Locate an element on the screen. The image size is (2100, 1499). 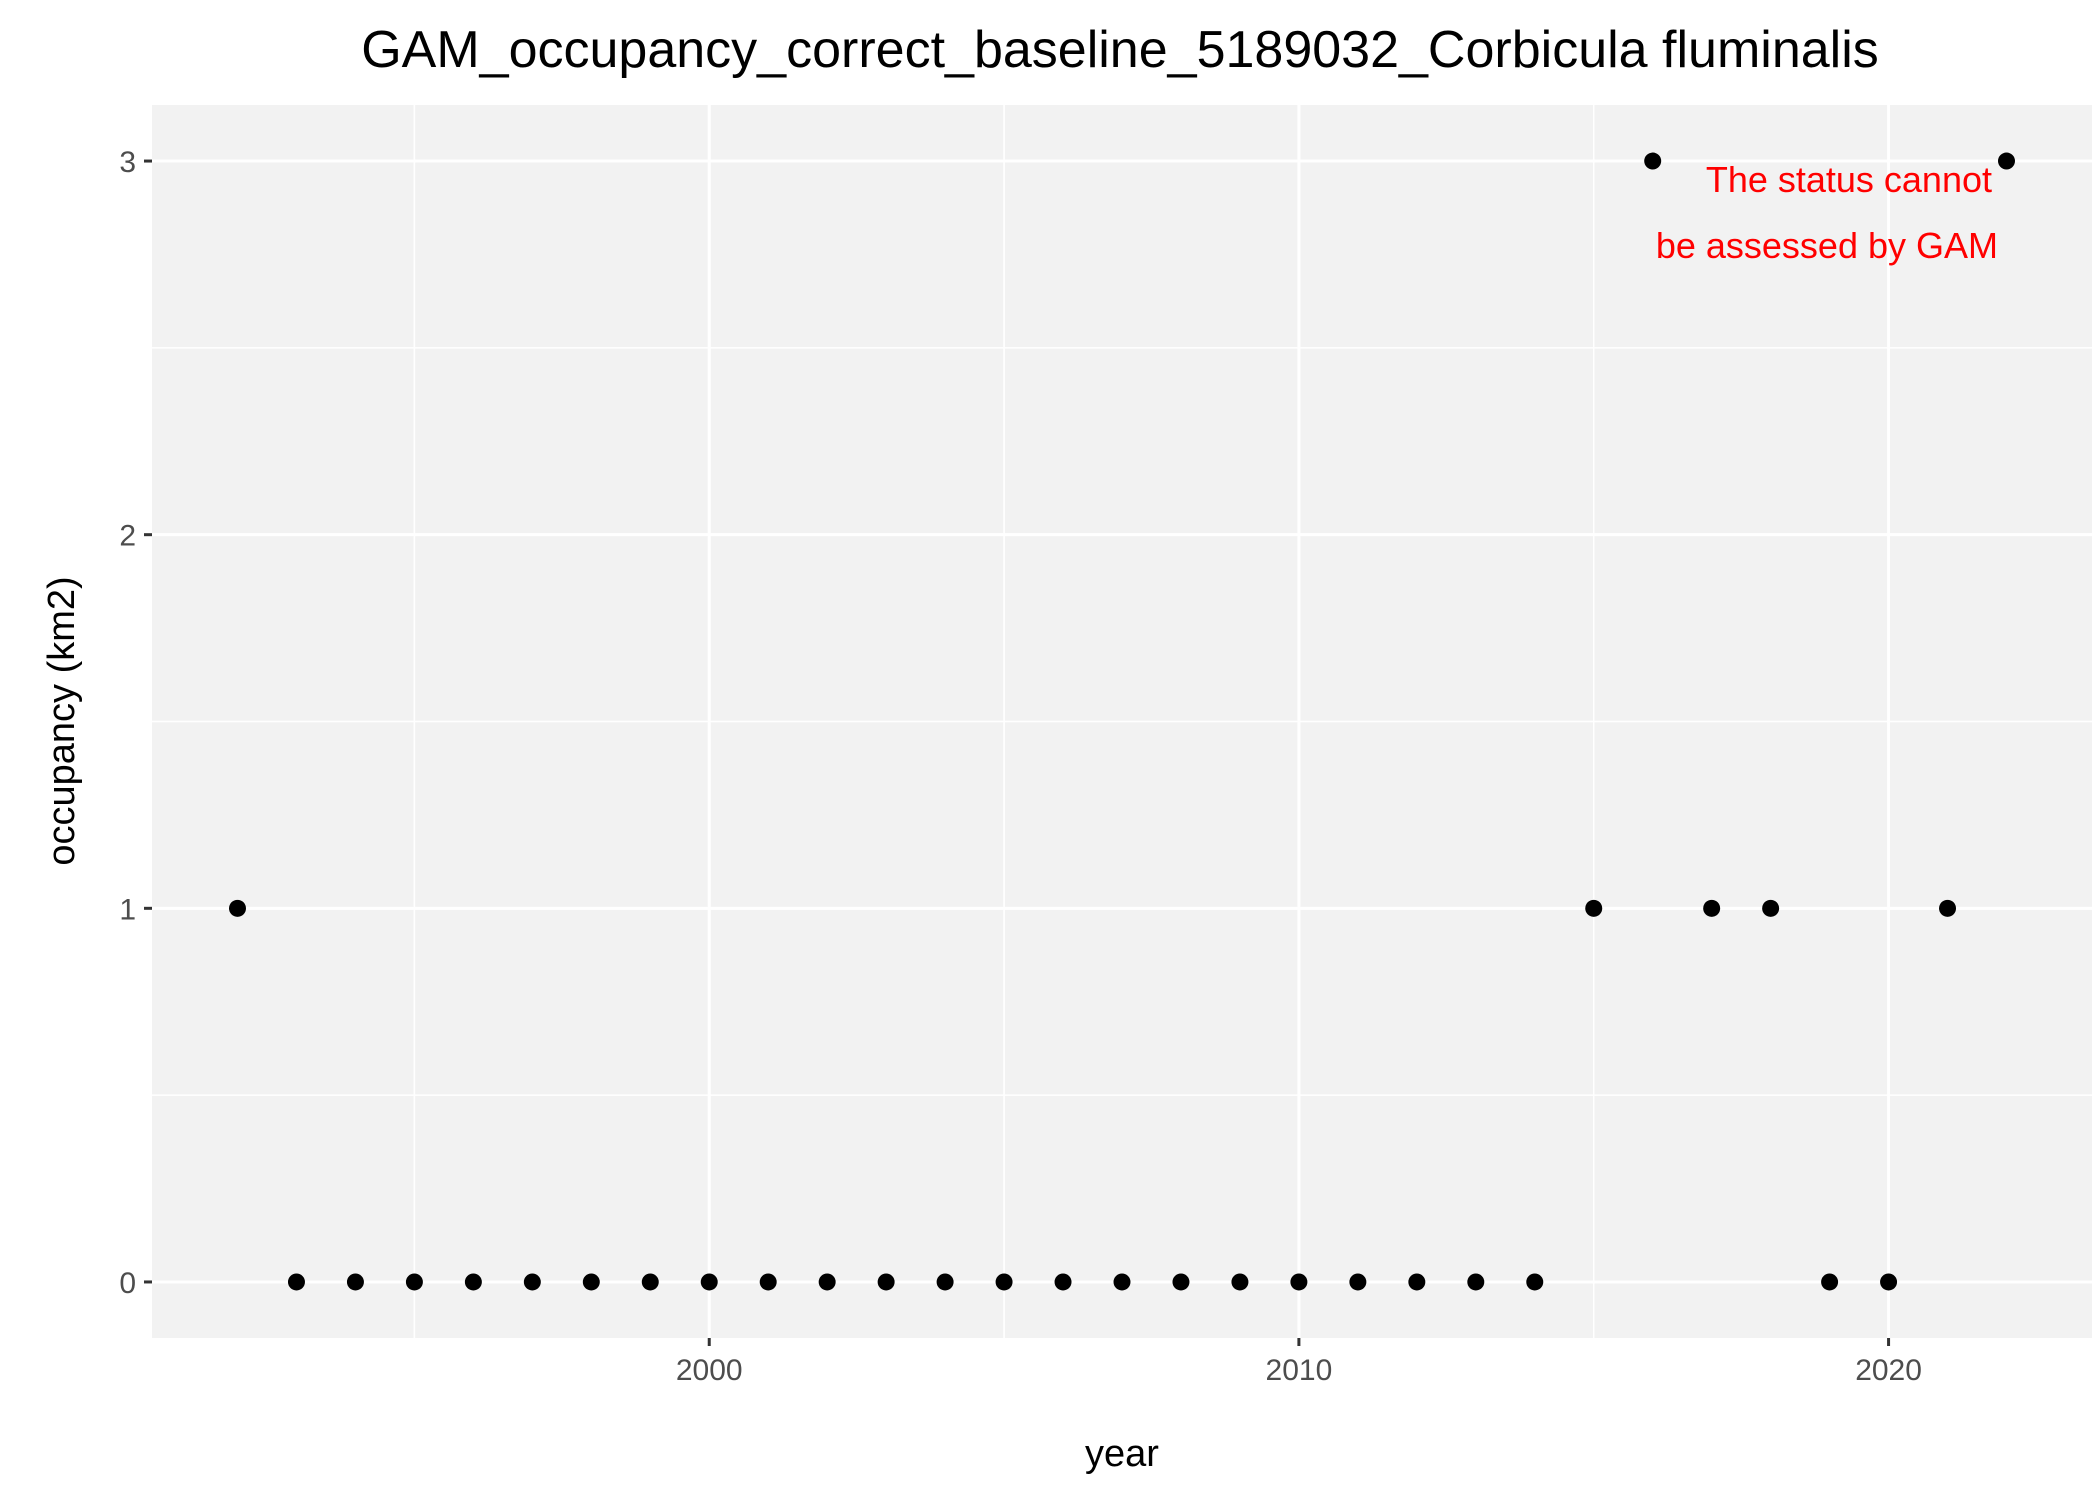
y-tick-label: 0 is located at coordinates (127, 1283).